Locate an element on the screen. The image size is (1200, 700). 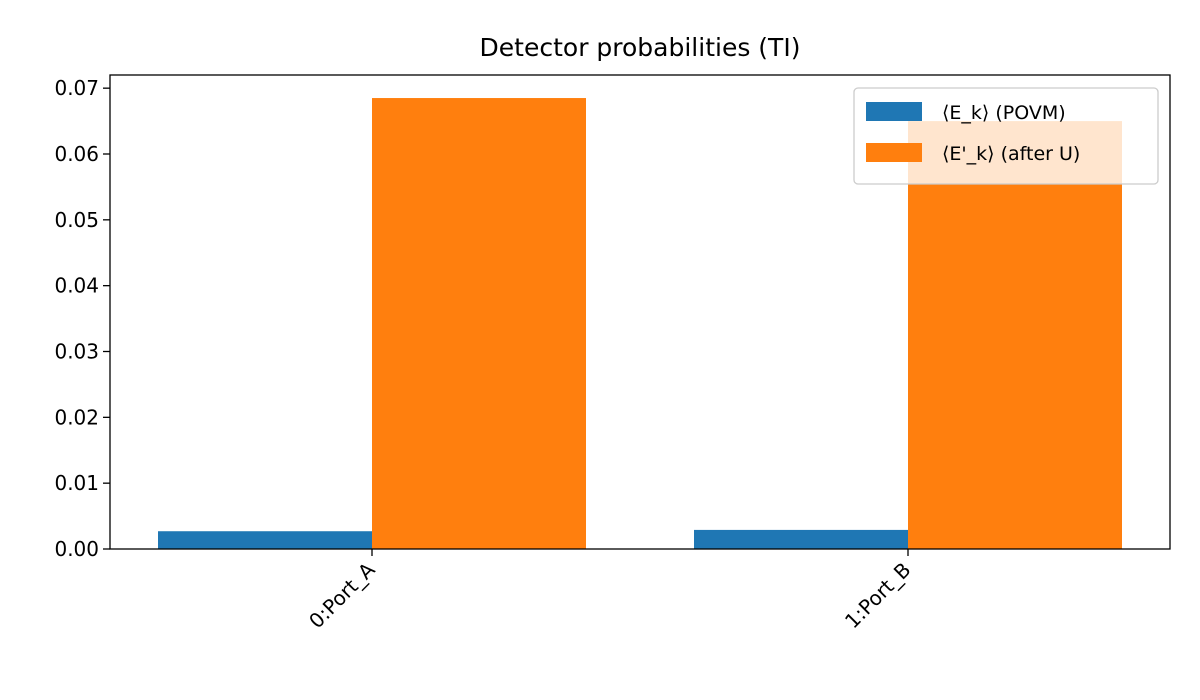
y-tick-label: 0.07 is located at coordinates (76, 88).